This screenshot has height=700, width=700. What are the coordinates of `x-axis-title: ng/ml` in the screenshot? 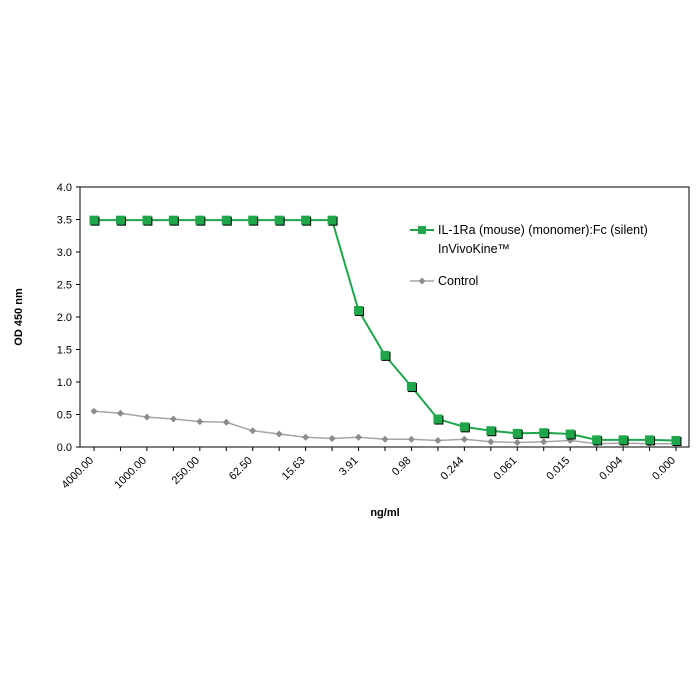 It's located at (384, 513).